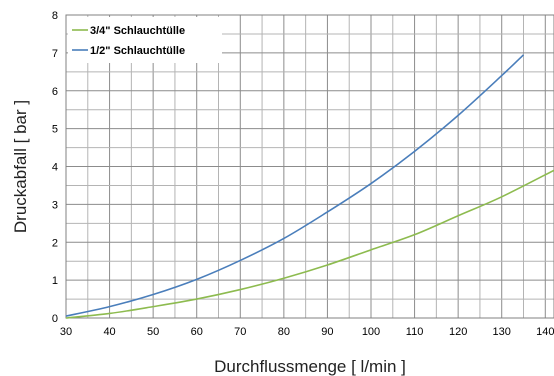  Describe the element at coordinates (307, 332) in the screenshot. I see `x-tick-labels: 30 40 50 60 70 80 90 100 110 120 130 140` at that location.